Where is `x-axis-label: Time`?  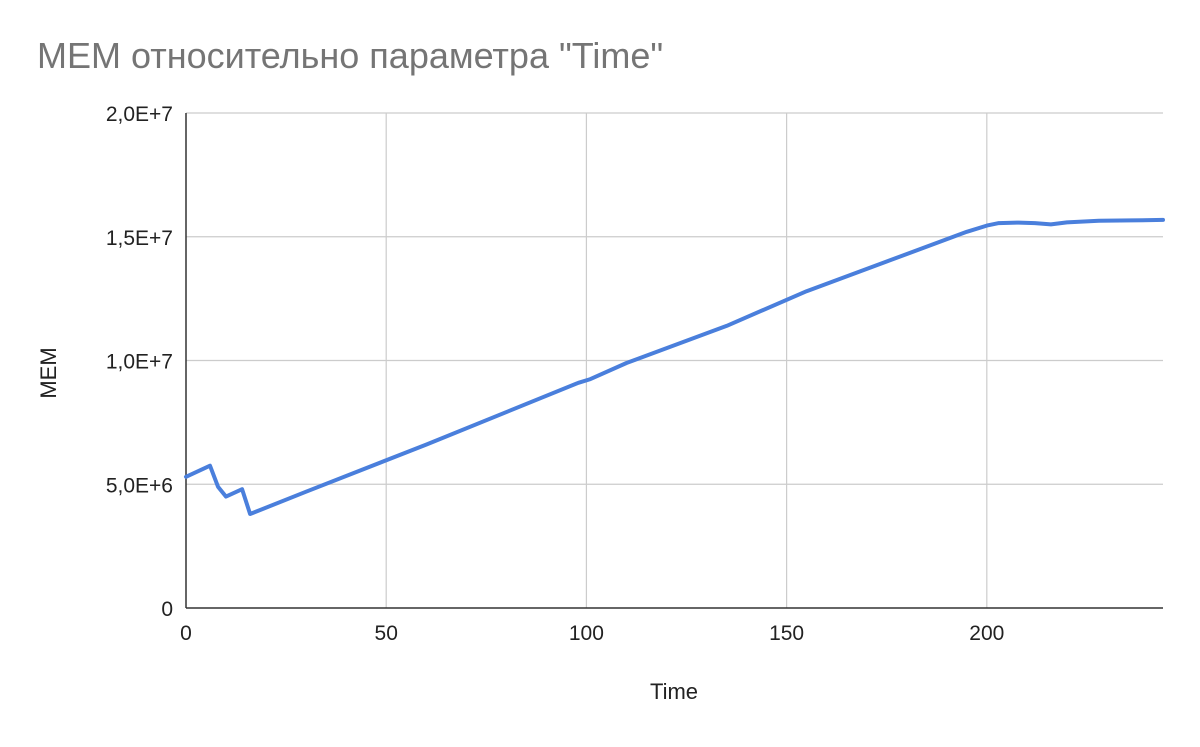
x-axis-label: Time is located at coordinates (674, 691).